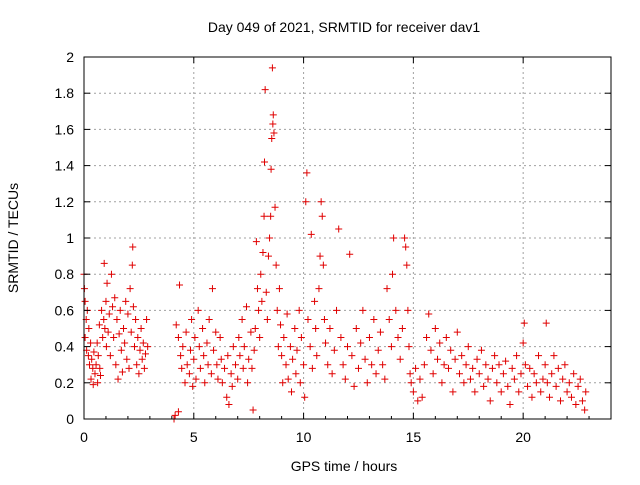 The height and width of the screenshot is (485, 640). What do you see at coordinates (414, 437) in the screenshot?
I see `x-tick-label: 15` at bounding box center [414, 437].